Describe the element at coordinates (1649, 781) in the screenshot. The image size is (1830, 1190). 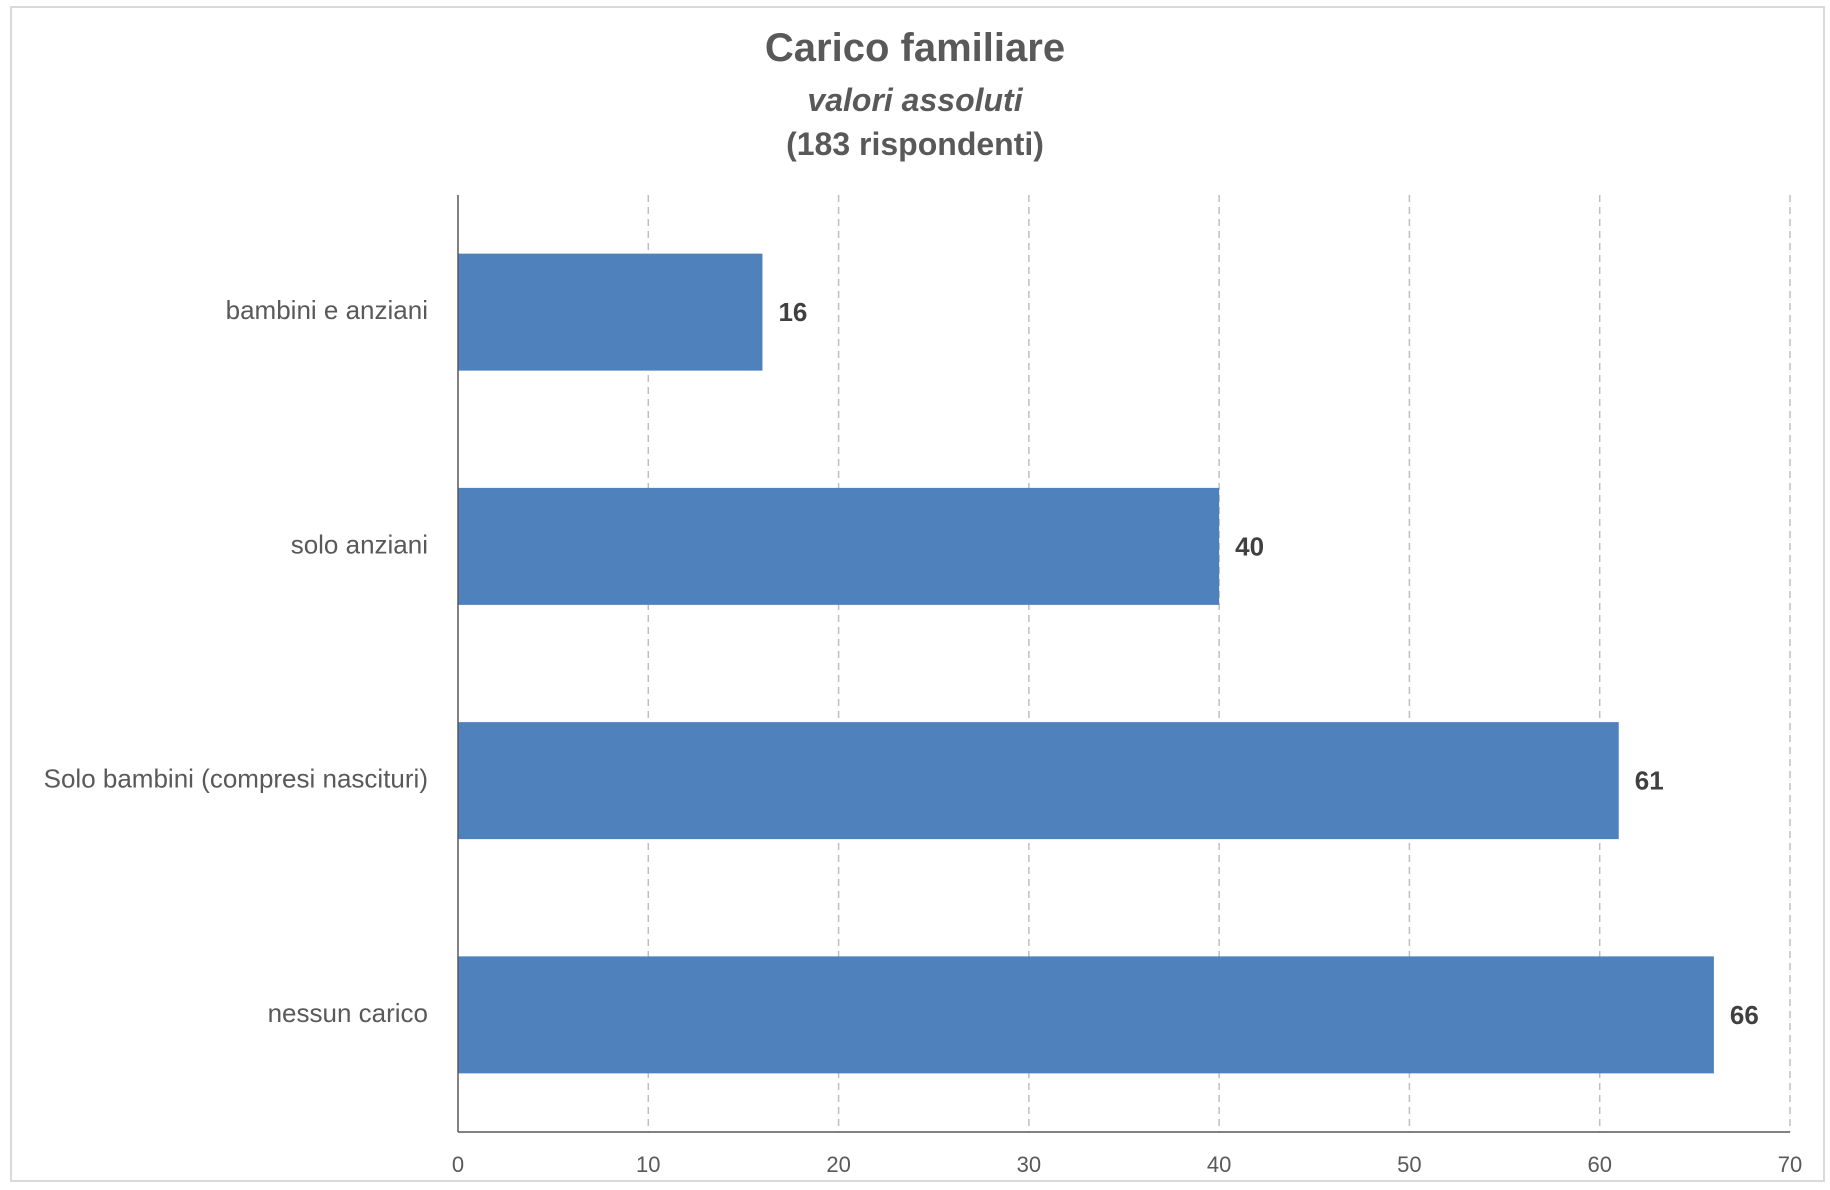
I see `data-label: 61` at that location.